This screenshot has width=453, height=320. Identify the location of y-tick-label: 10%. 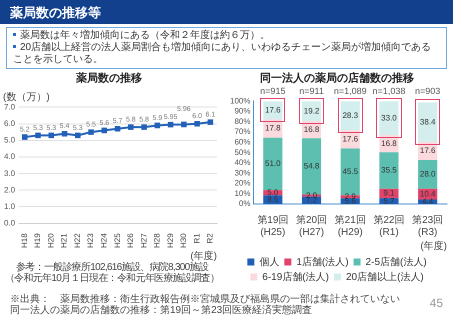
(242, 193).